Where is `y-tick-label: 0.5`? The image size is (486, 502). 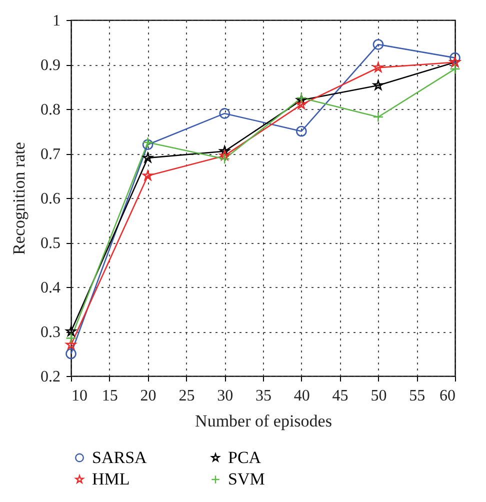 y-tick-label: 0.5 is located at coordinates (50, 243).